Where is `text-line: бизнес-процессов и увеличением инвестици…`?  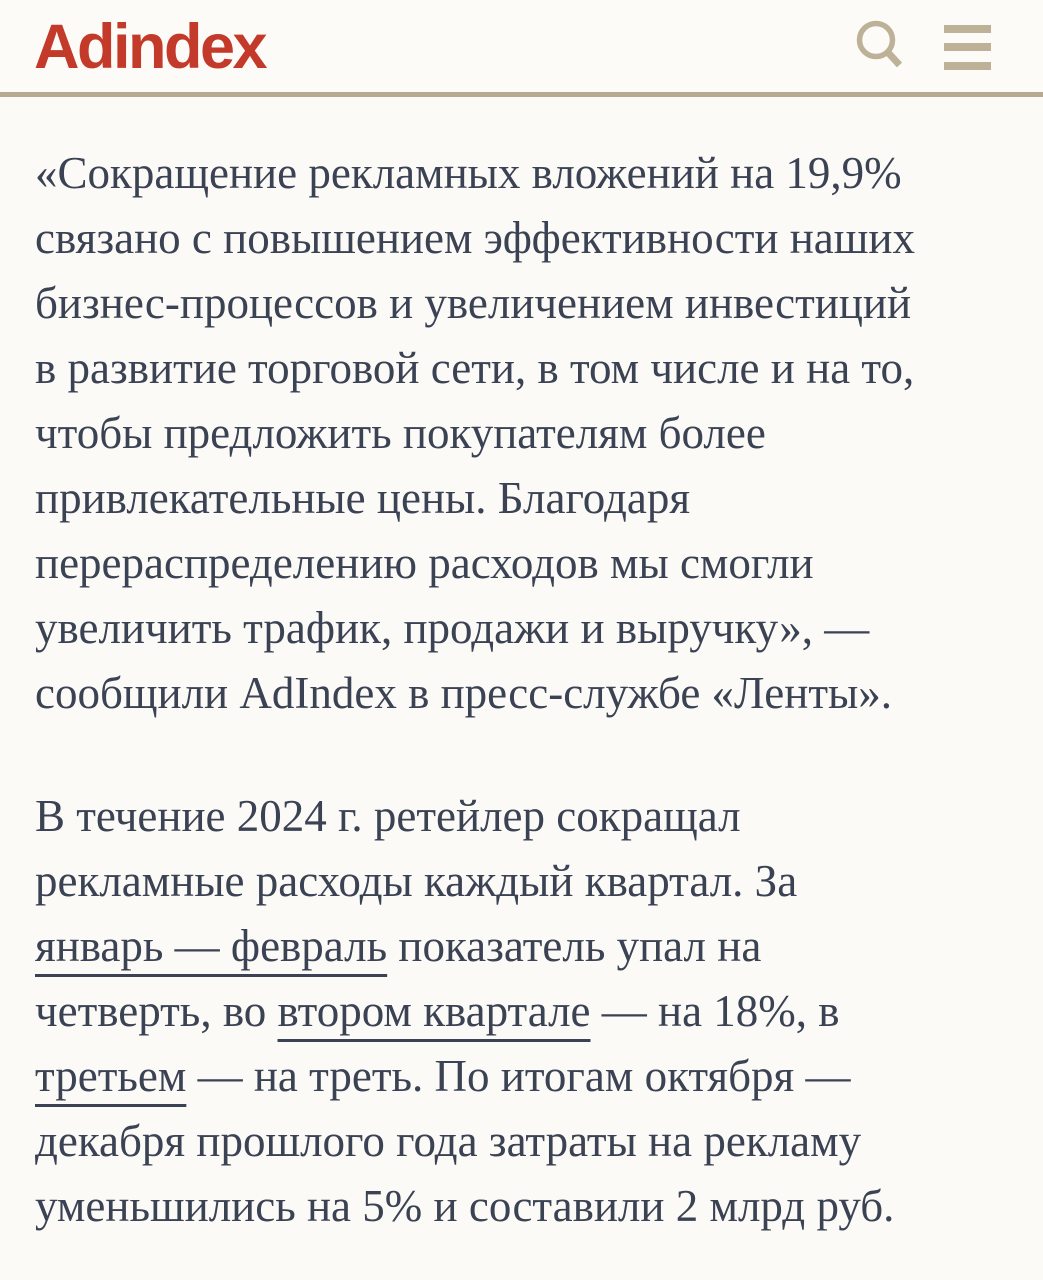
text-line: бизнес-процессов и увеличением инвестици… is located at coordinates (521, 303).